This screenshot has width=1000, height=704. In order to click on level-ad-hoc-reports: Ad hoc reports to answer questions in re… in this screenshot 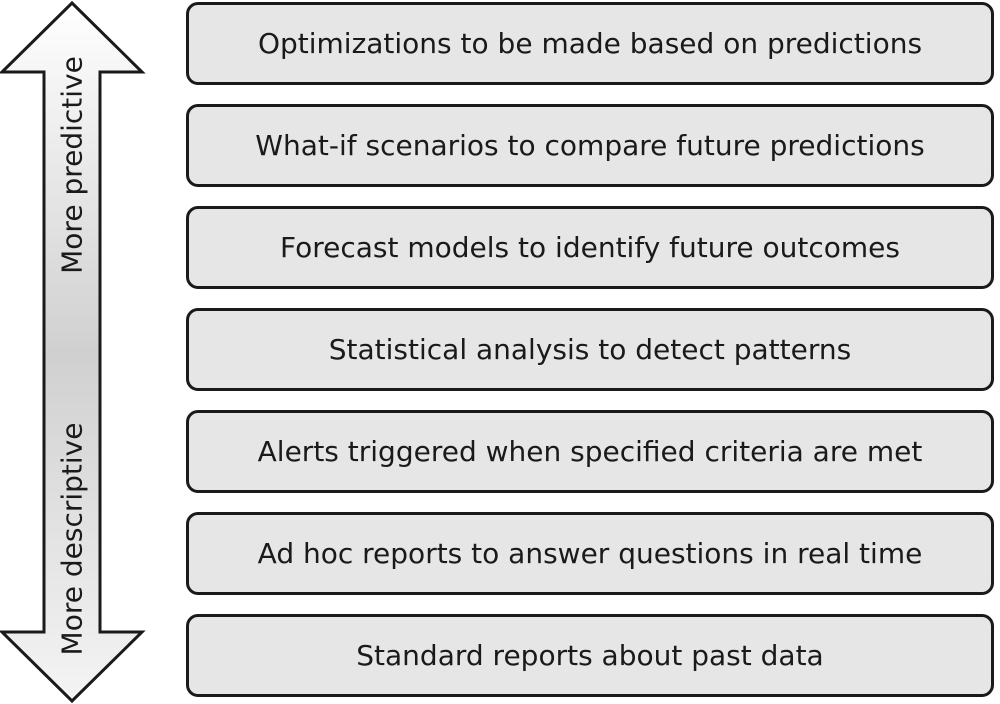, I will do `click(590, 553)`.